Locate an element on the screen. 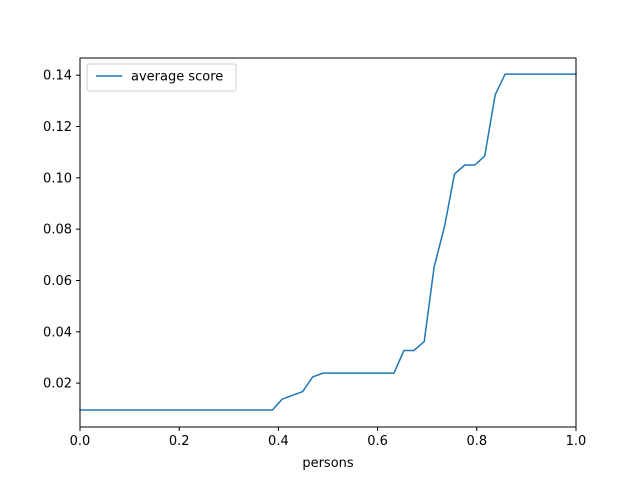 The height and width of the screenshot is (480, 640). x-tick-label: 0.0 is located at coordinates (80, 441).